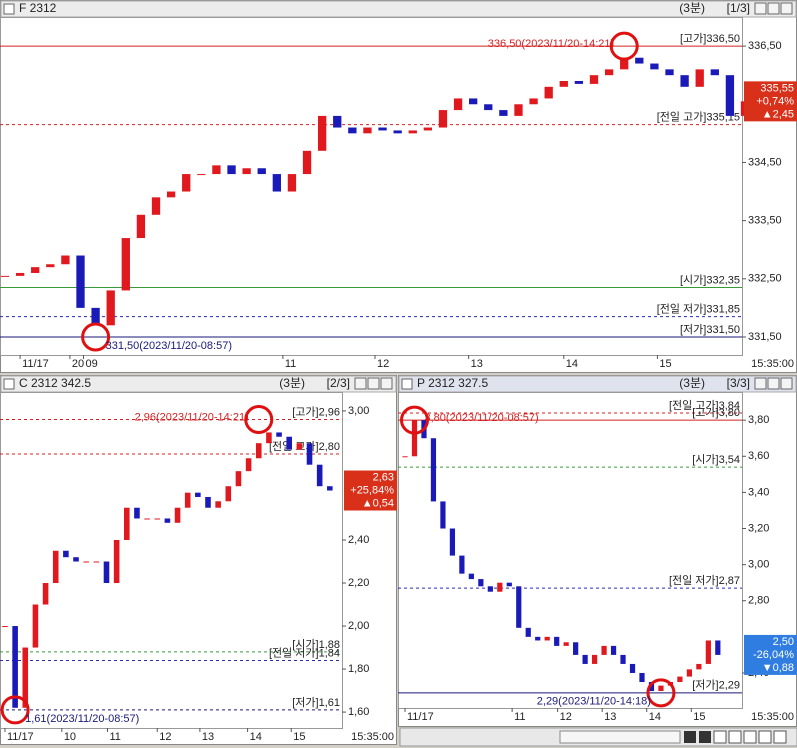 The width and height of the screenshot is (797, 748). I want to click on reference-label: [시가]1,88, so click(316, 644).